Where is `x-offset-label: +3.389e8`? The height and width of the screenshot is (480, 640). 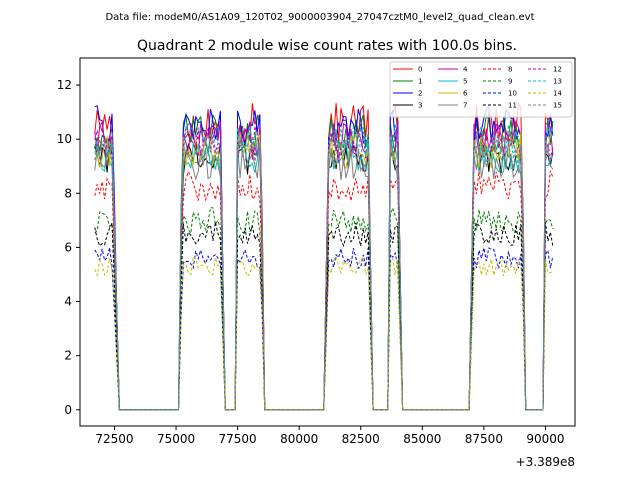 x-offset-label: +3.389e8 is located at coordinates (545, 462).